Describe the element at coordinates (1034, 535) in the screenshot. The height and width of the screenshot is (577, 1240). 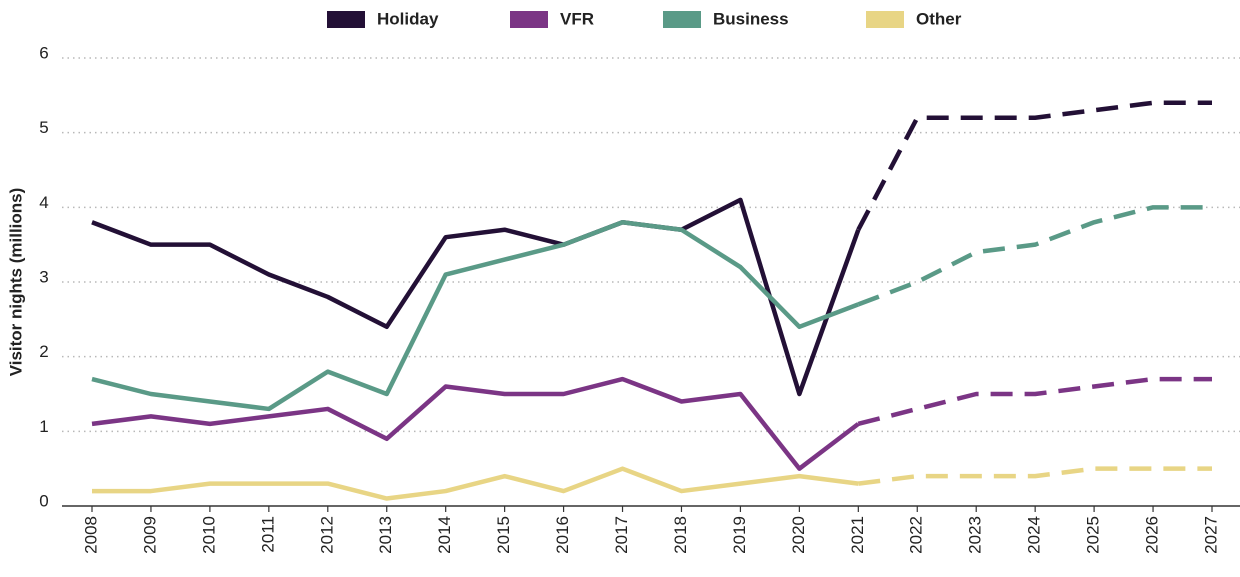
I see `x-tick-label: 2024` at that location.